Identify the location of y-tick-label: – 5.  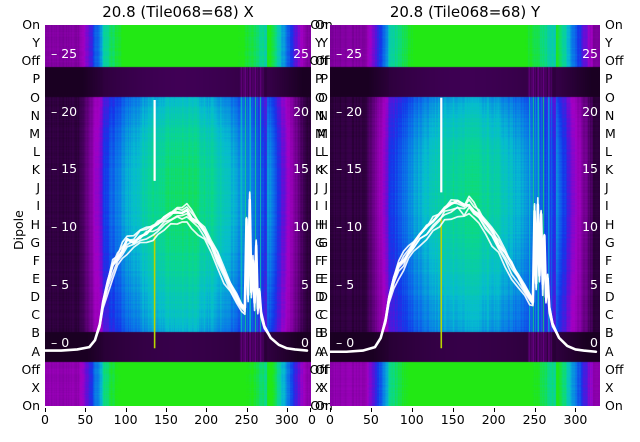
(60, 284).